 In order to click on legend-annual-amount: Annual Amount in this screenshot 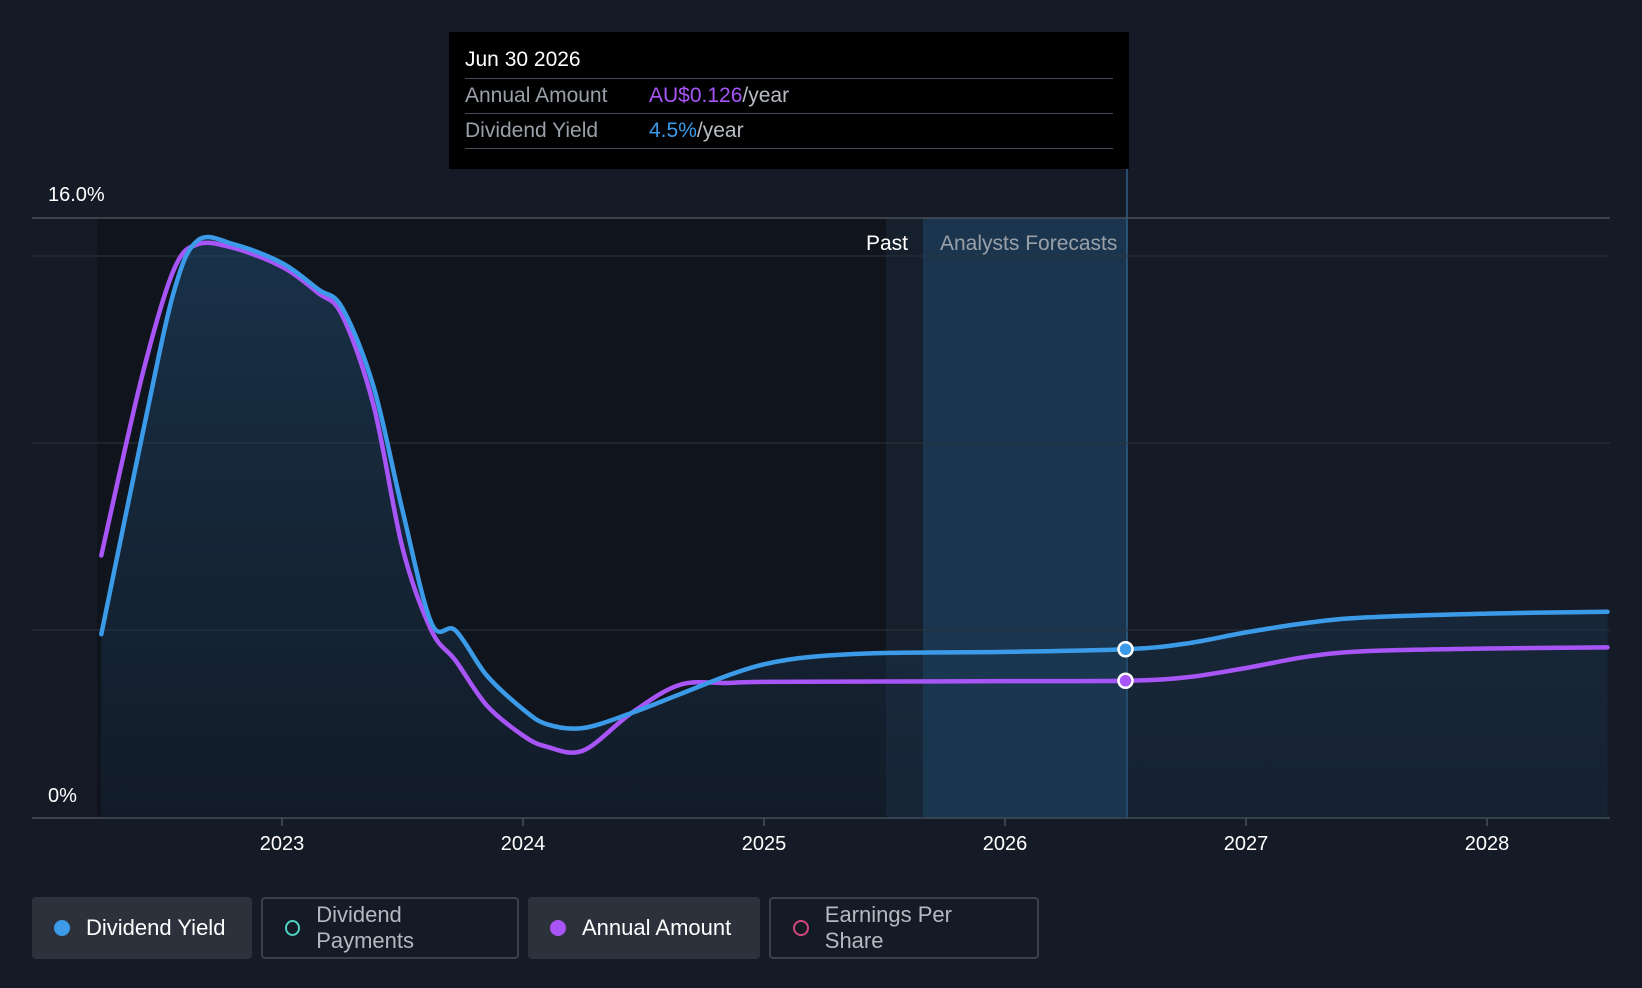, I will do `click(644, 928)`.